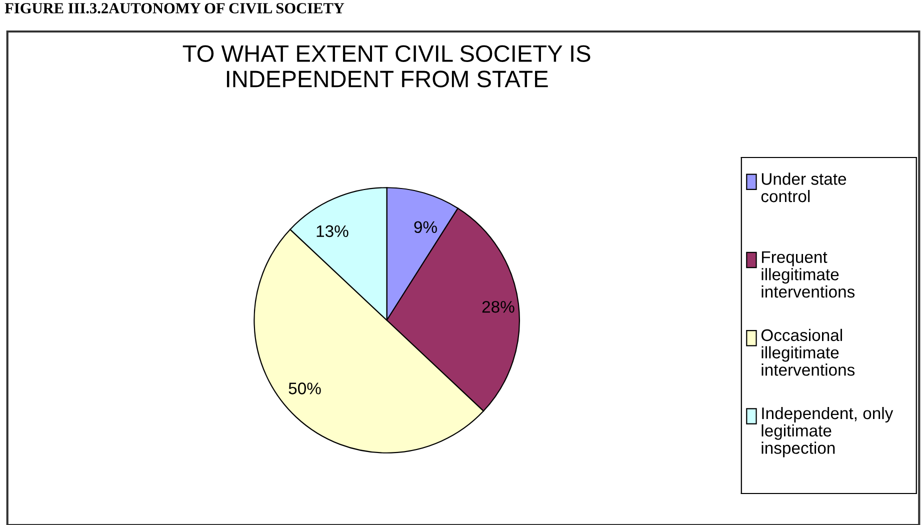 This screenshot has width=921, height=525. Describe the element at coordinates (828, 432) in the screenshot. I see `legend-label: Independent, only legitimate inspection` at that location.